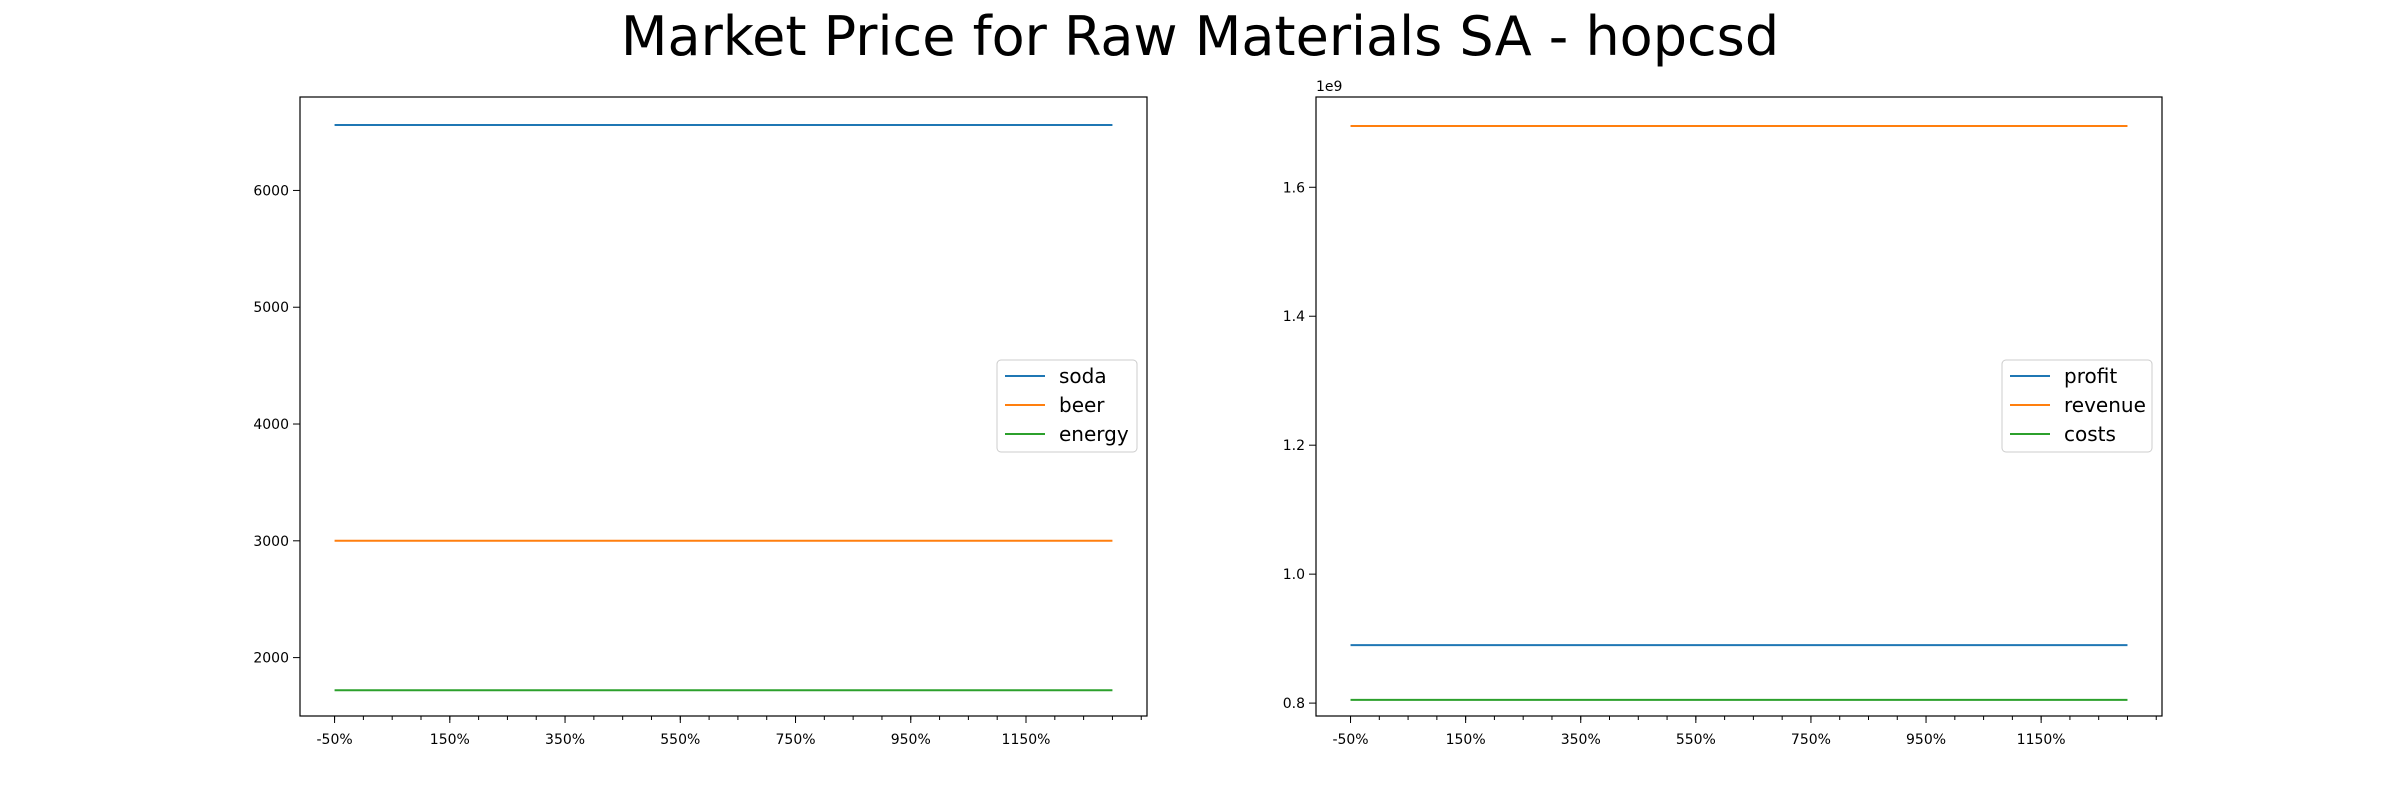 This screenshot has height=800, width=2400. What do you see at coordinates (2105, 405) in the screenshot?
I see `legend-label-revenue: revenue` at bounding box center [2105, 405].